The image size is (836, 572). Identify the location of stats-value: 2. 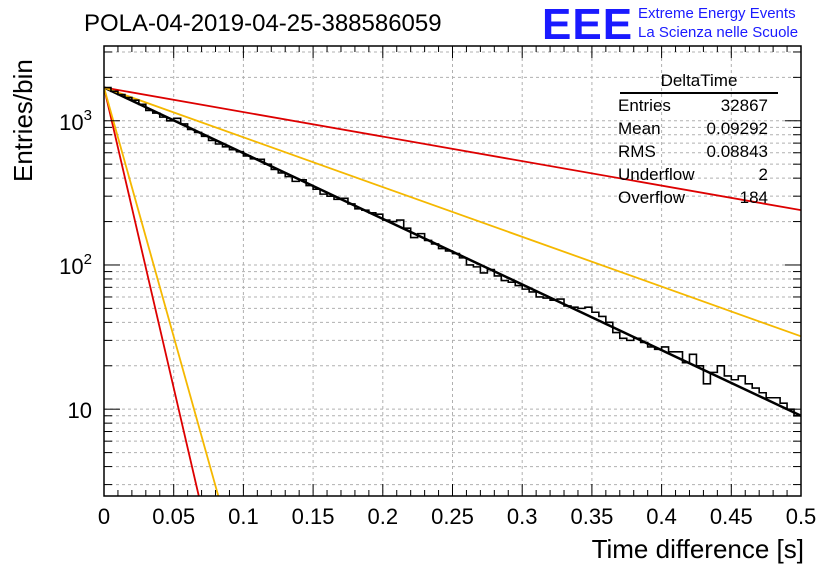
(763, 174).